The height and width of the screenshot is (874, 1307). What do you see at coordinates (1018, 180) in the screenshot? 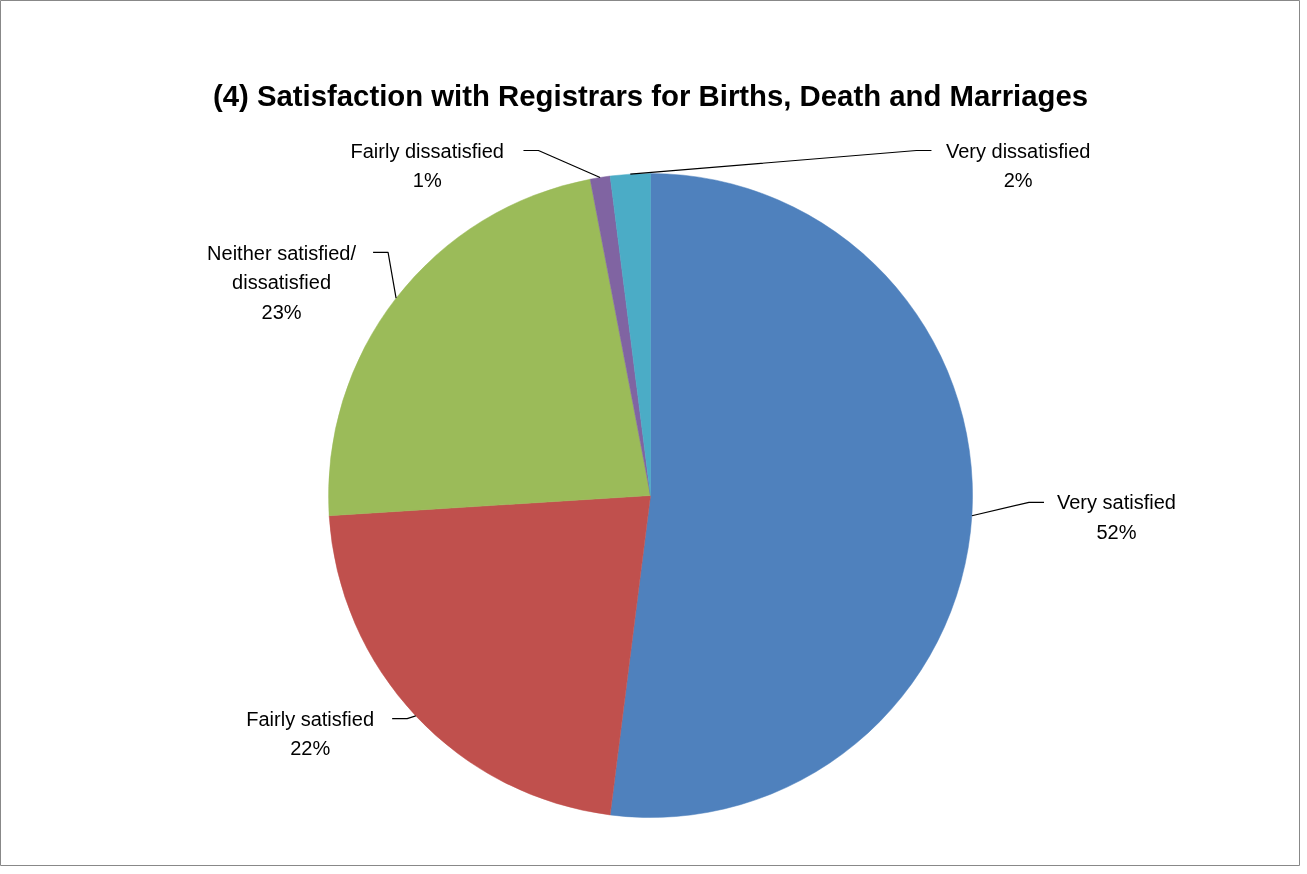
I see `data-label: 2%` at bounding box center [1018, 180].